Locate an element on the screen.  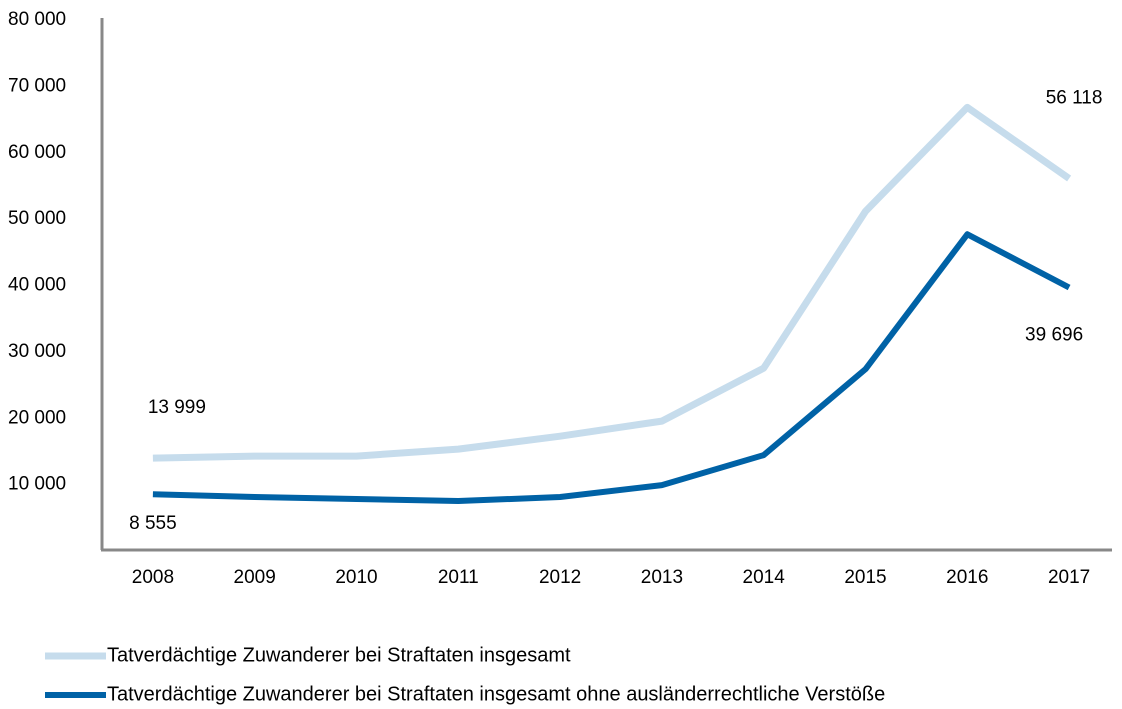
x-tick-label: 2017 is located at coordinates (1069, 577).